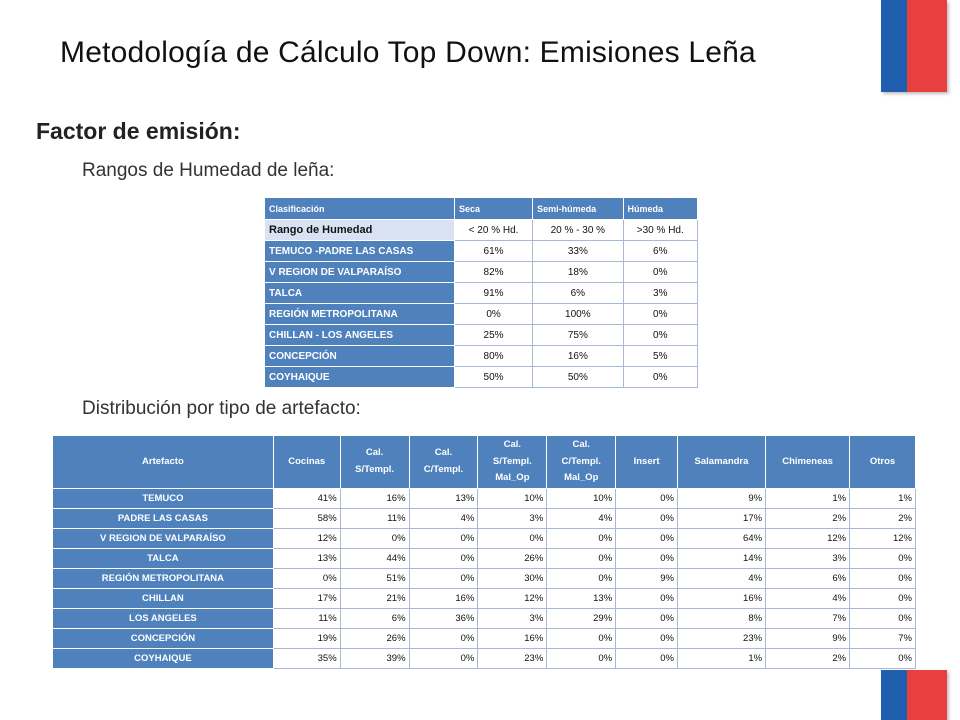  I want to click on humidity-row-label: TALCA, so click(359, 293).